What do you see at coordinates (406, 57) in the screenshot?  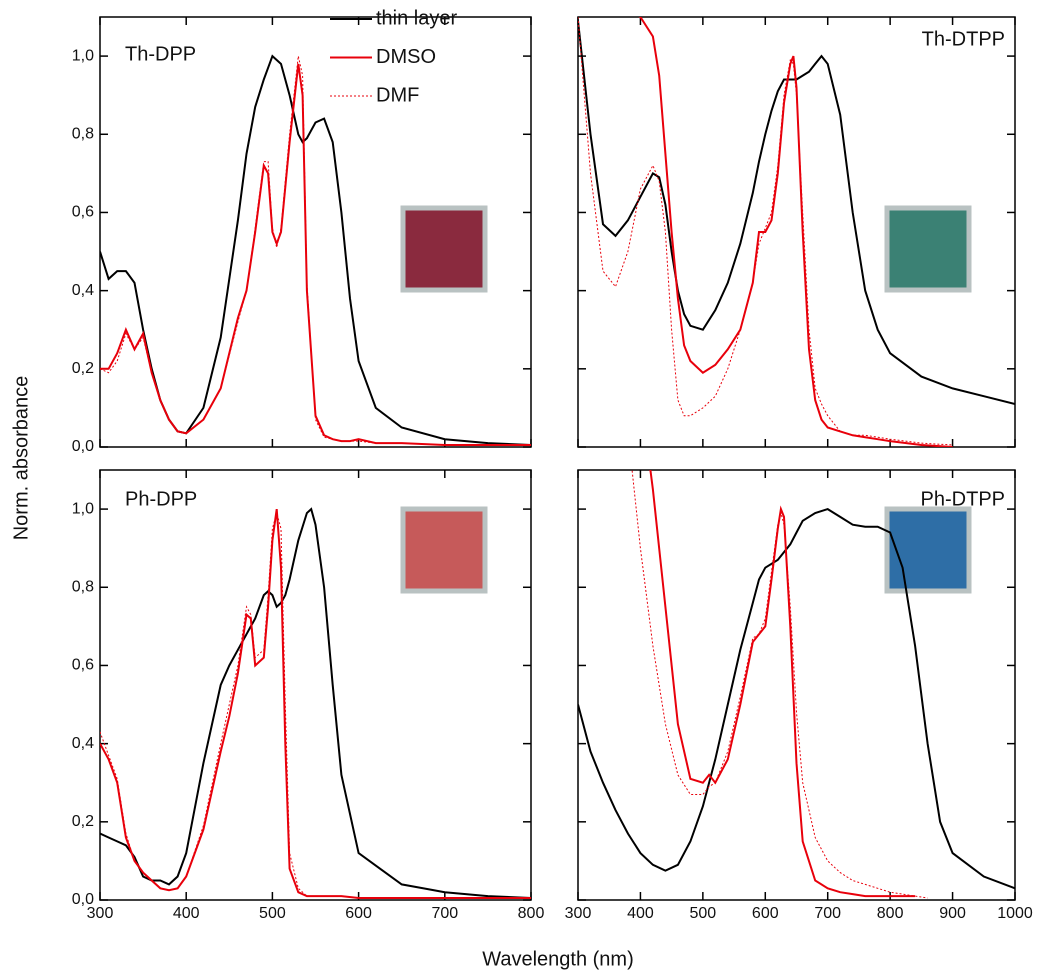 I see `legend-label: DMSO` at bounding box center [406, 57].